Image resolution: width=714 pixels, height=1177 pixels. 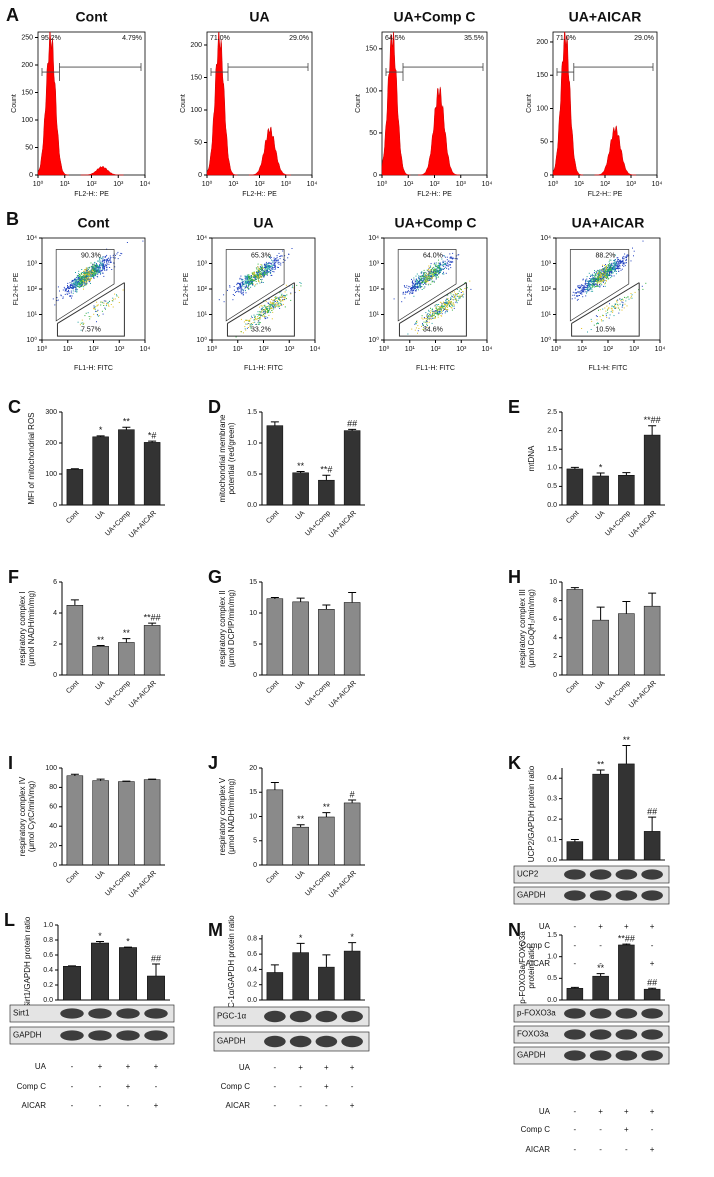 I want to click on panel-letter: E, so click(x=514, y=407).